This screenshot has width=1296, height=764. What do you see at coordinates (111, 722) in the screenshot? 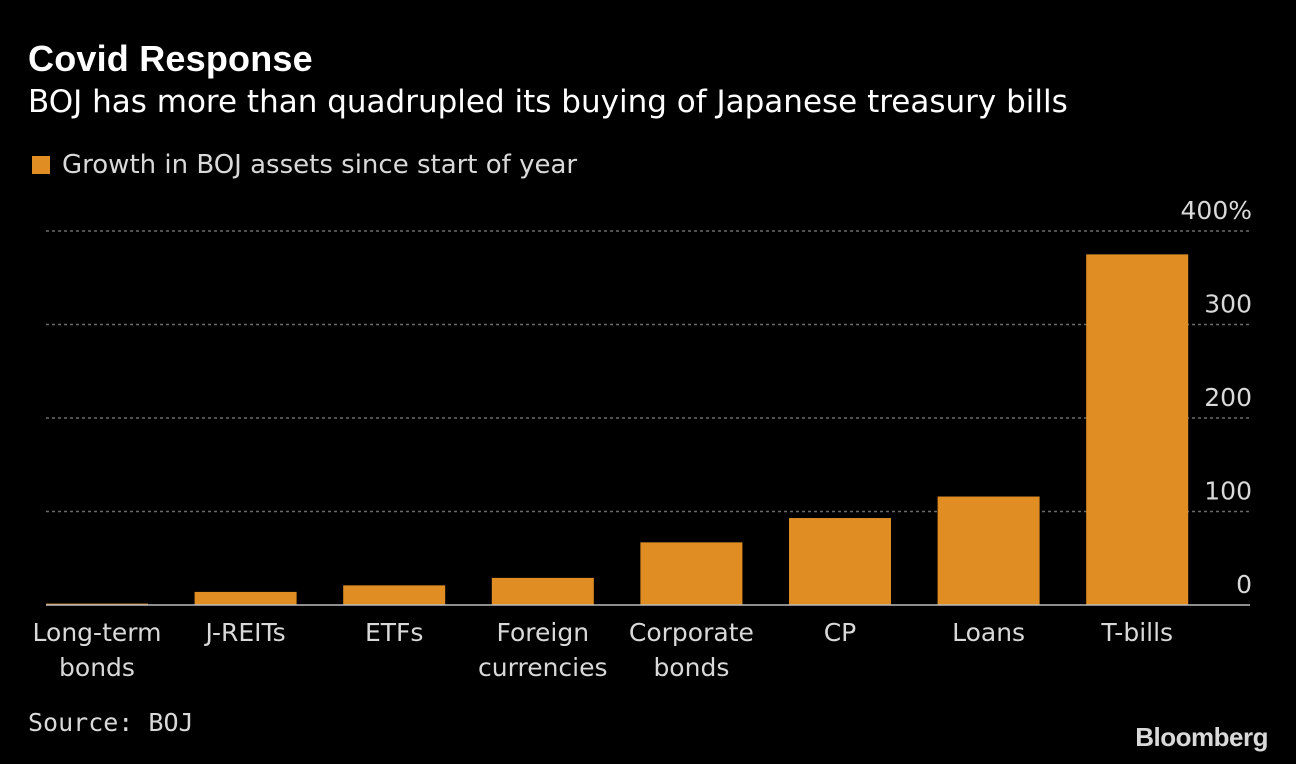
I see `source-note: Source: BOJ` at bounding box center [111, 722].